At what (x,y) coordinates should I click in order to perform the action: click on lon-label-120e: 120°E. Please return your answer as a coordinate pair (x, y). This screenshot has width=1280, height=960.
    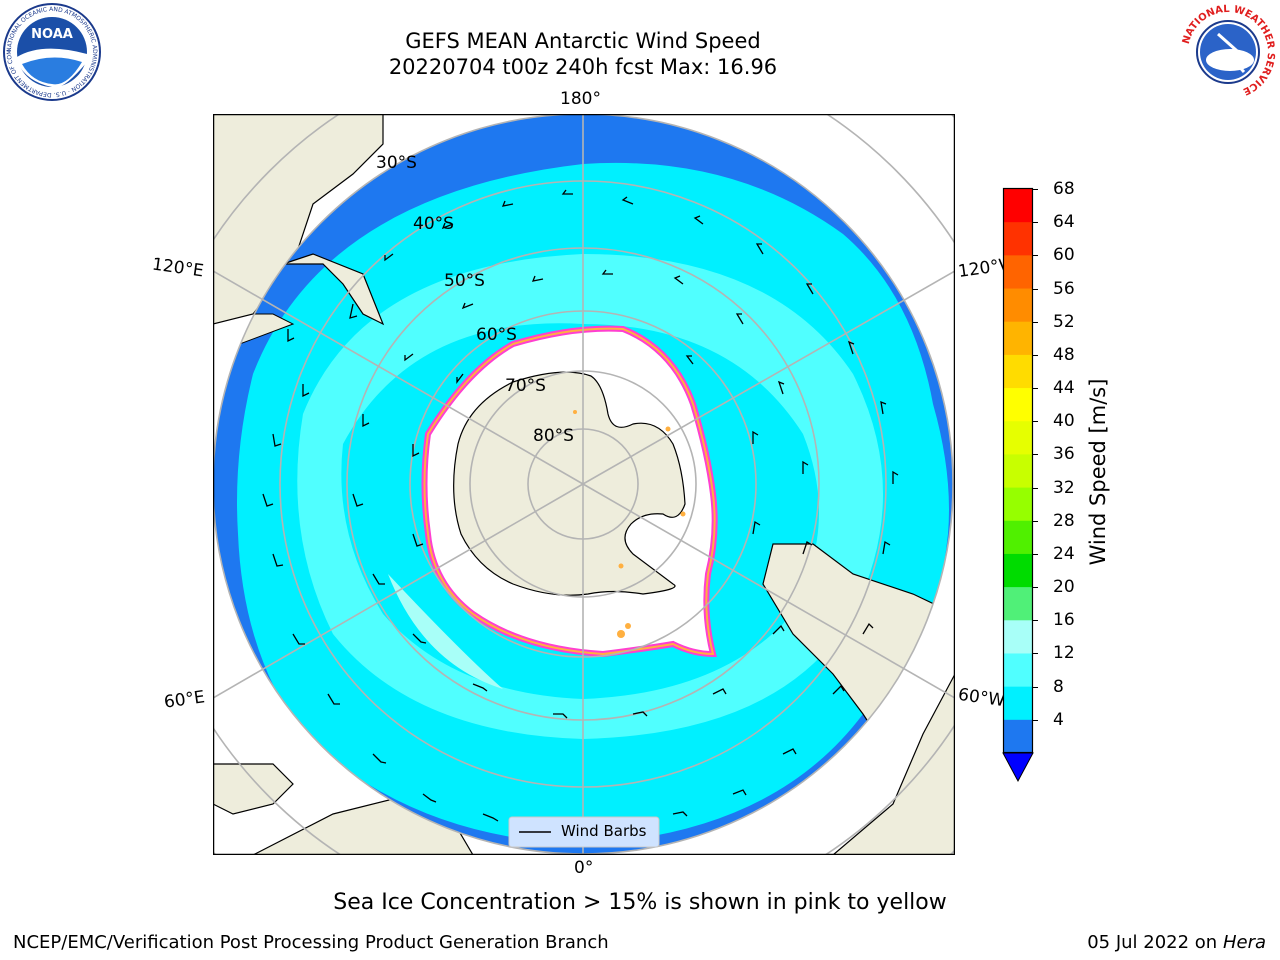
    Looking at the image, I should click on (177, 268).